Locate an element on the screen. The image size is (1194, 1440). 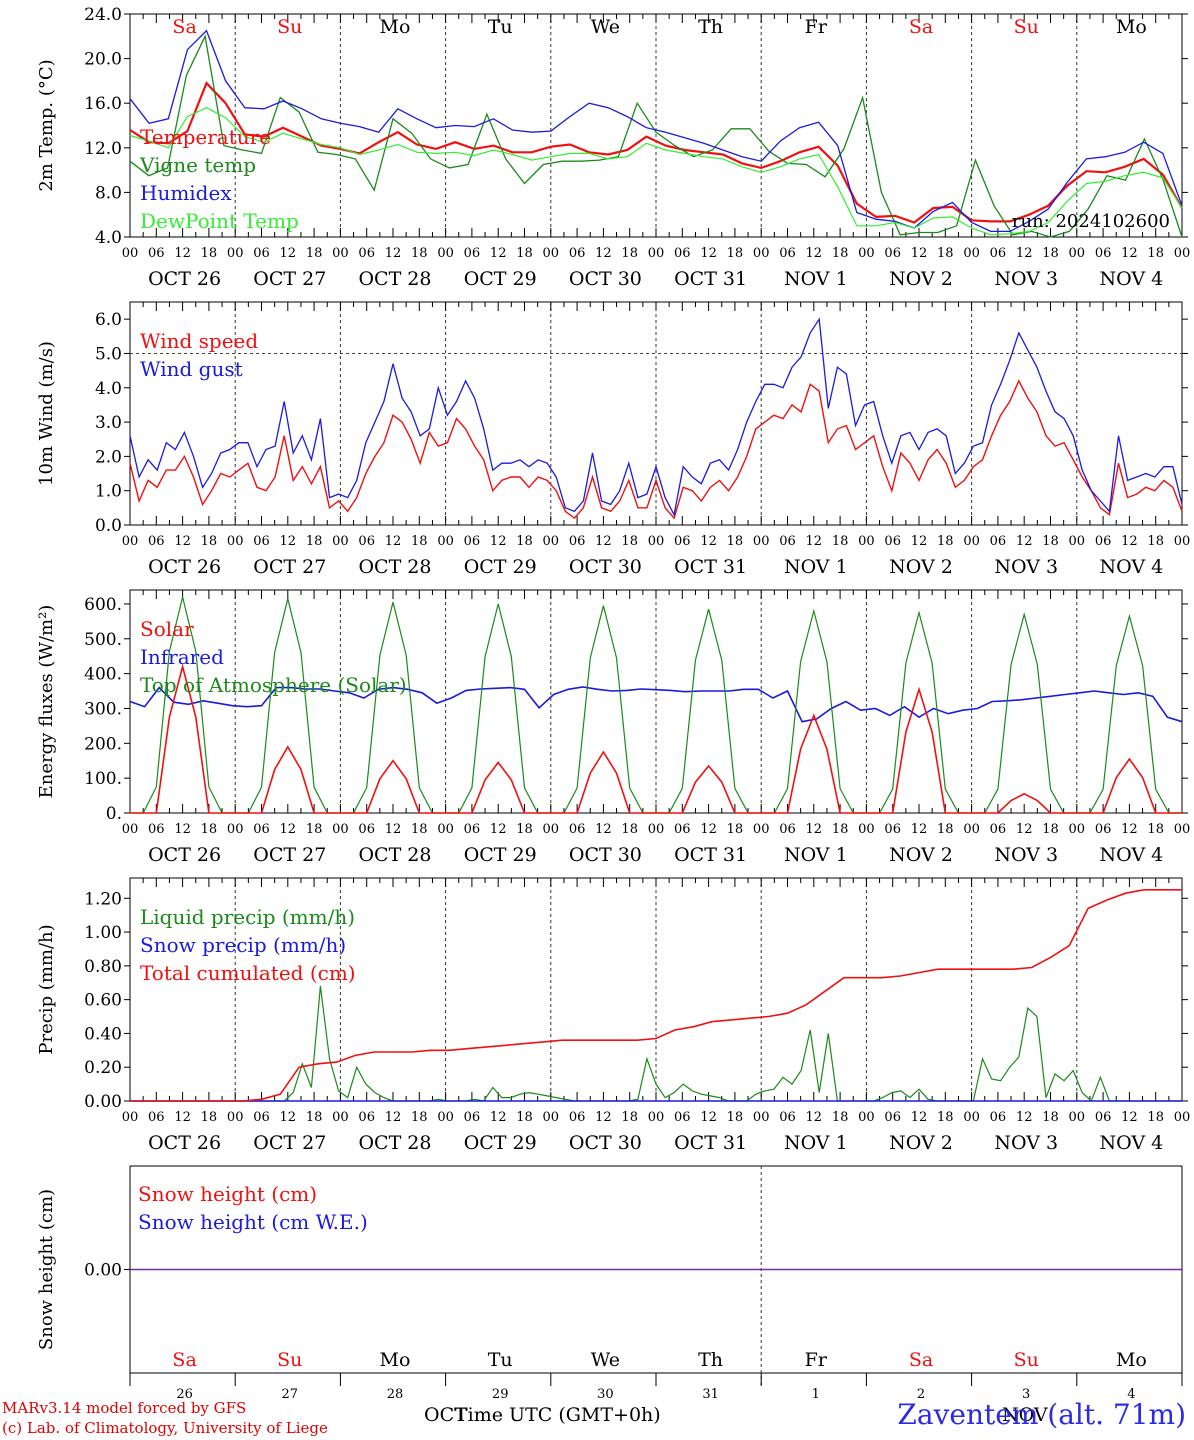
weekday-label: Su is located at coordinates (1026, 1360).